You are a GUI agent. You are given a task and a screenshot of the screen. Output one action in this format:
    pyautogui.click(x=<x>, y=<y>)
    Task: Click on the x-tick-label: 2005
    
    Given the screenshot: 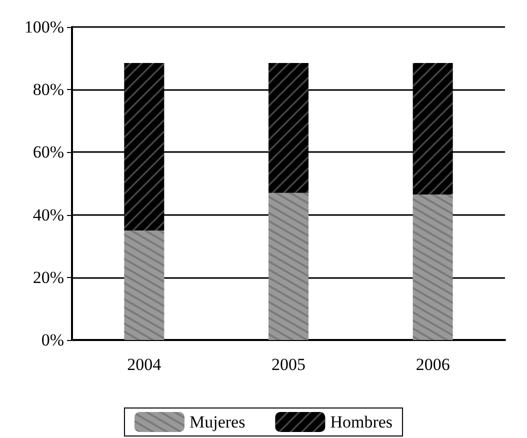 What is the action you would take?
    pyautogui.click(x=289, y=364)
    